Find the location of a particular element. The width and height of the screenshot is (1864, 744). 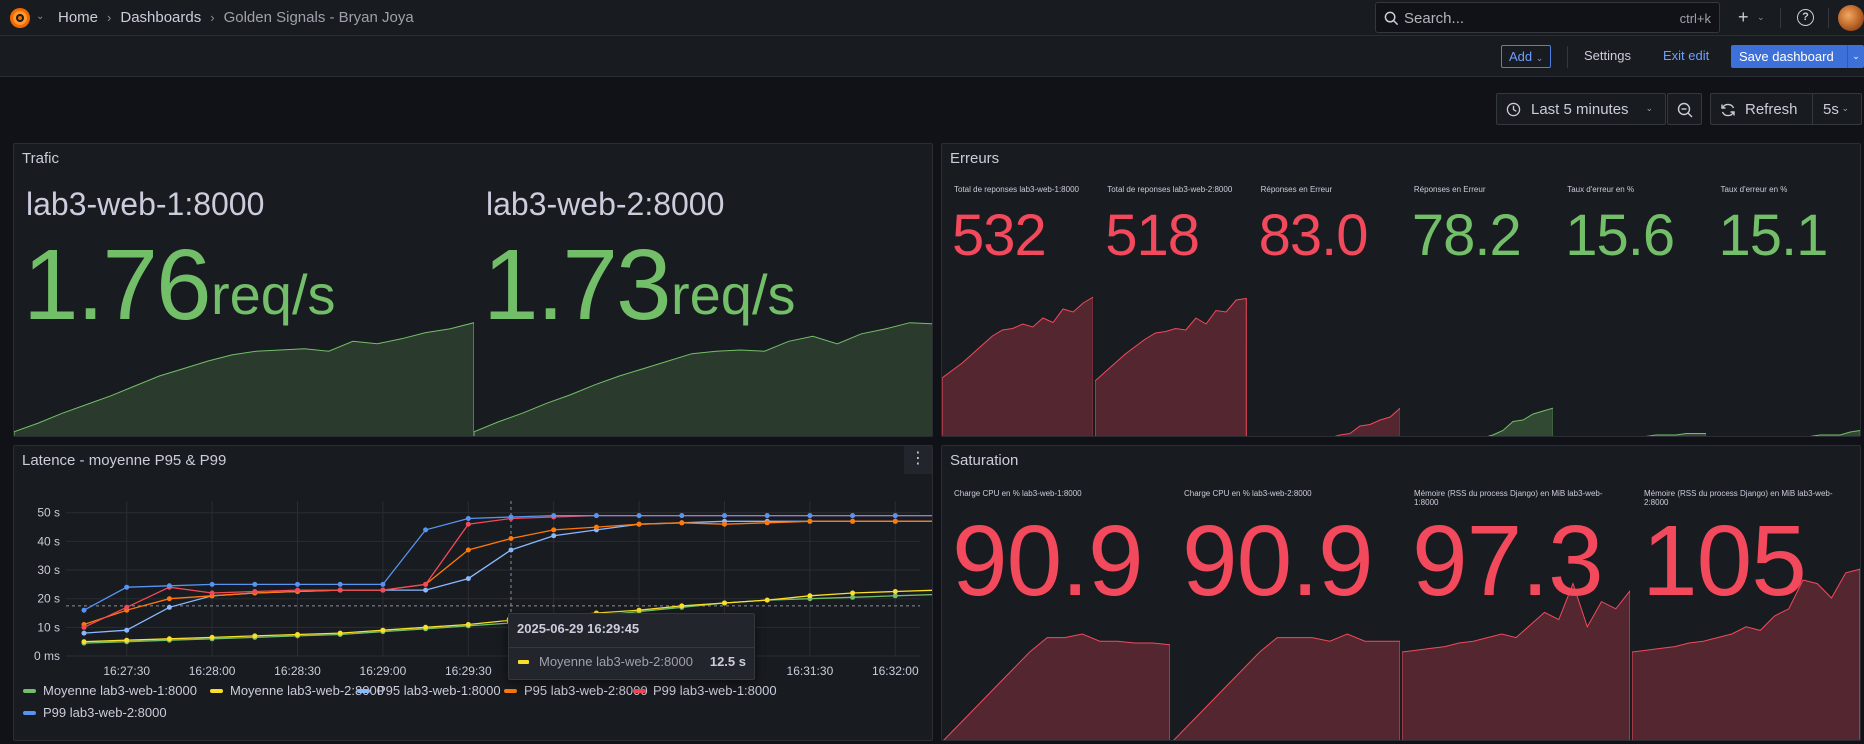

y-tick-label: 0 ms is located at coordinates (47, 656).